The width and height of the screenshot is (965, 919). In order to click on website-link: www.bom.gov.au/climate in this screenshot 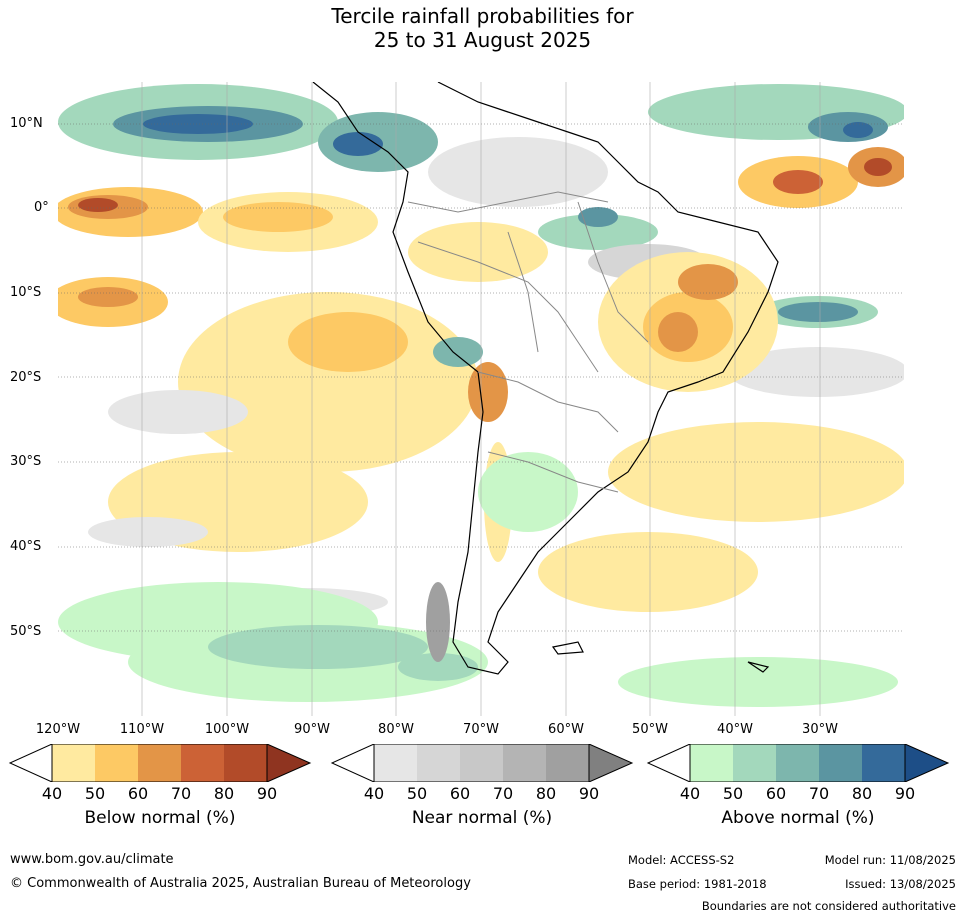, I will do `click(92, 859)`.